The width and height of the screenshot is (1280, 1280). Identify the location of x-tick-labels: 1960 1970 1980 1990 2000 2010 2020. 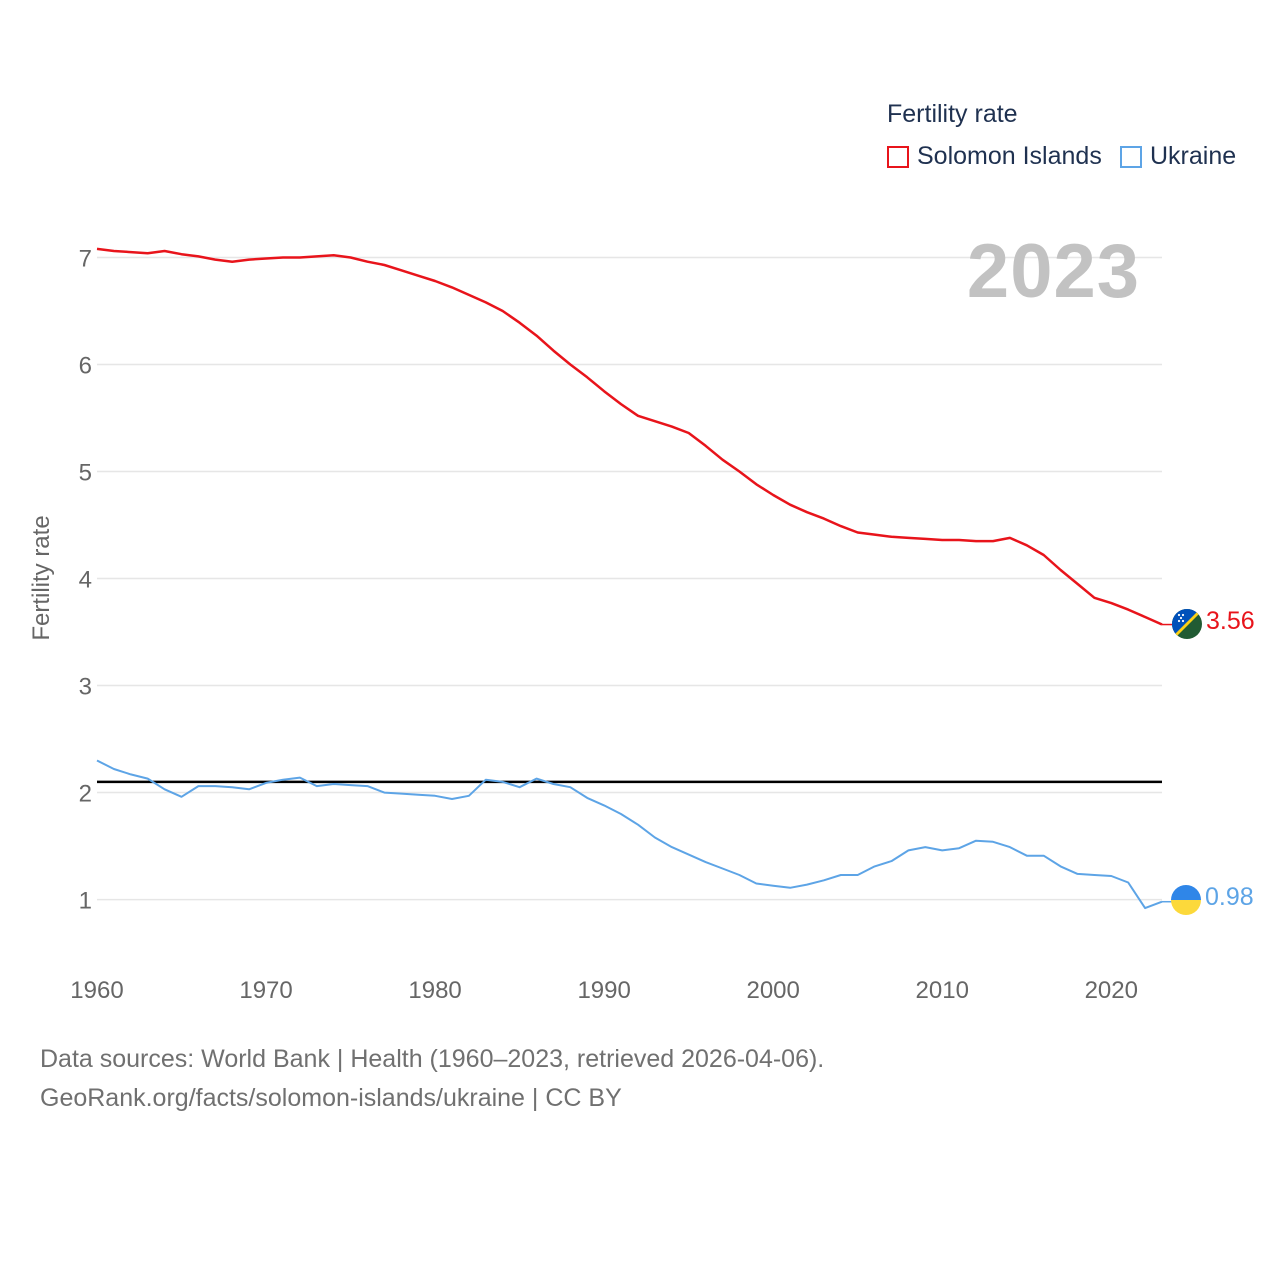
(604, 990).